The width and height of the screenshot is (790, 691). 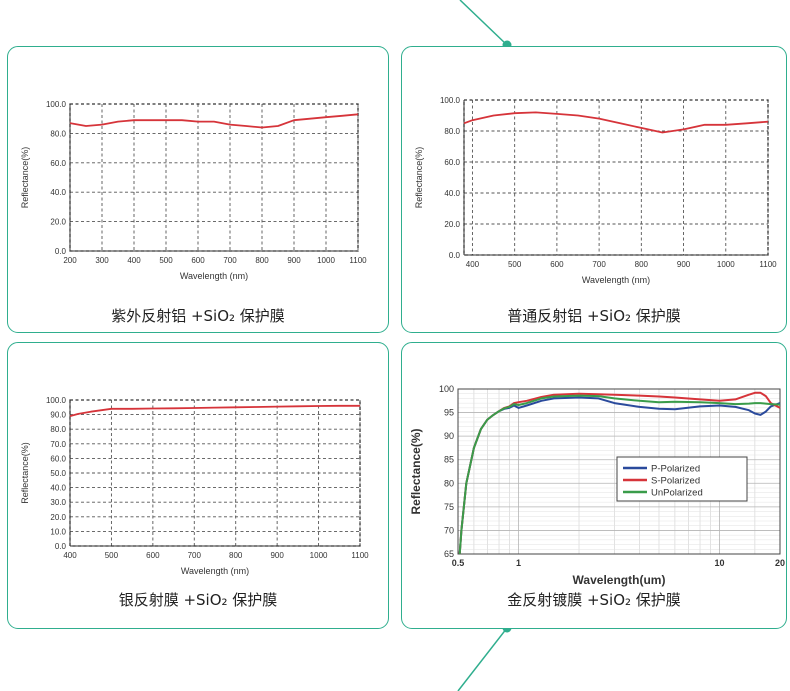 I want to click on legend-label: UnPolarized, so click(x=677, y=493).